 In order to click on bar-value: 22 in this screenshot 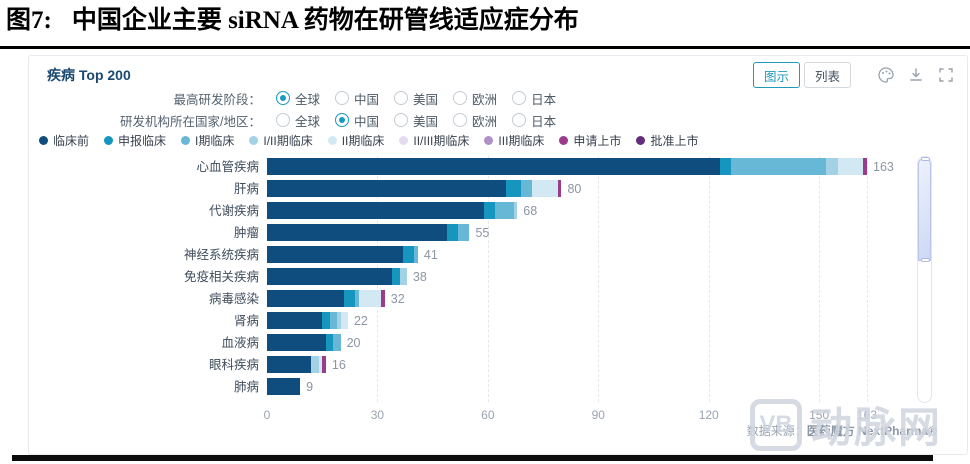, I will do `click(360, 321)`.